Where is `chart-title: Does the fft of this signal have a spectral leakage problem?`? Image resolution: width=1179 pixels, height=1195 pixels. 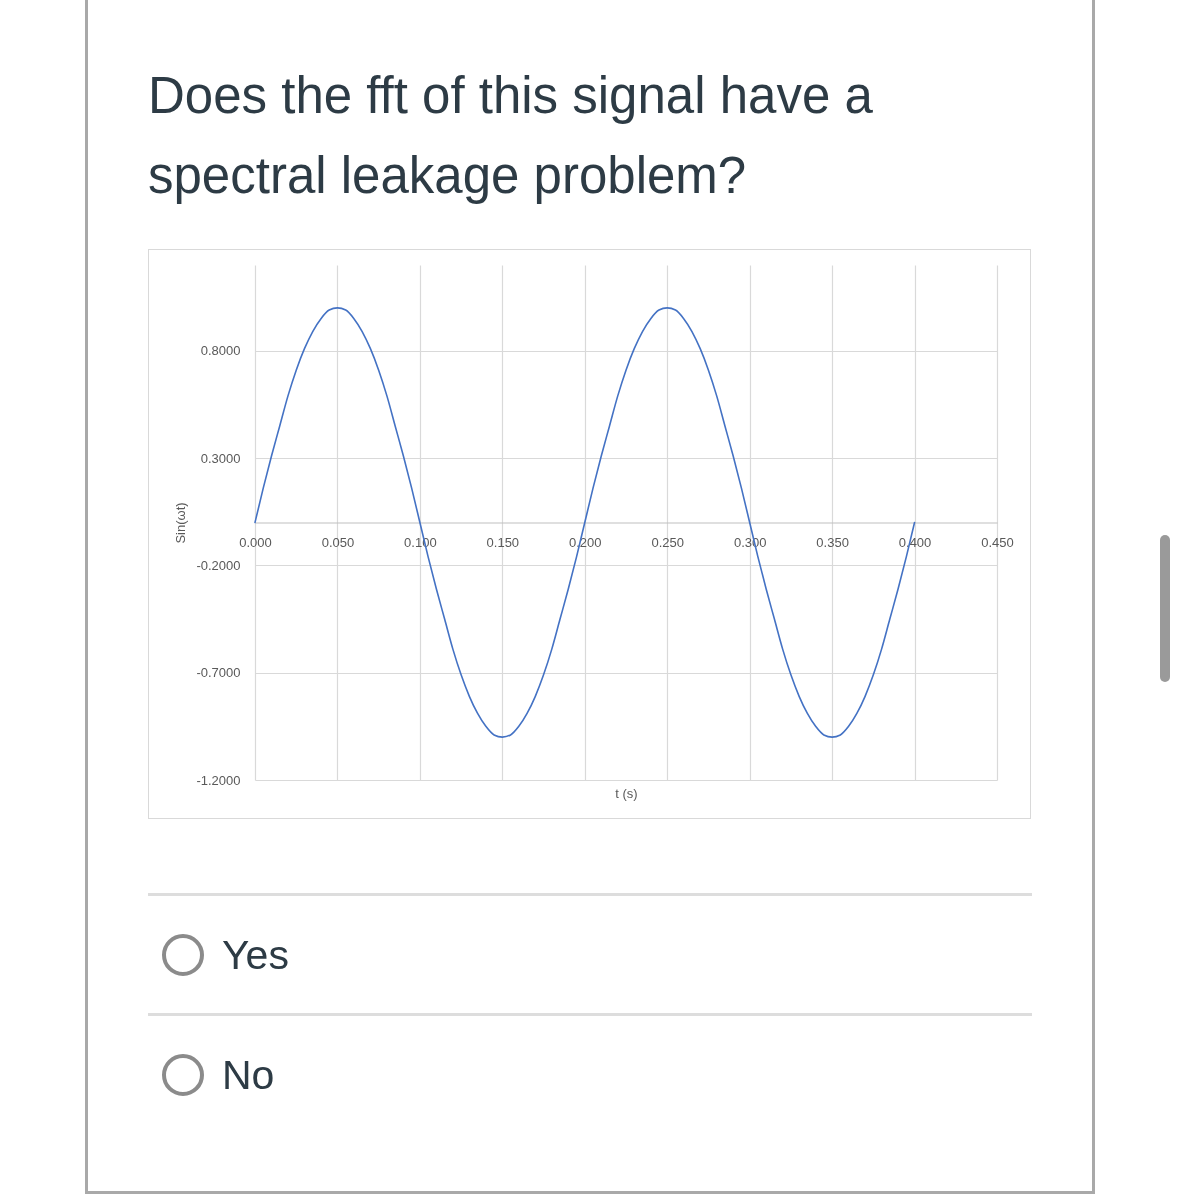 chart-title: Does the fft of this signal have a spectral leakage problem? is located at coordinates (511, 136).